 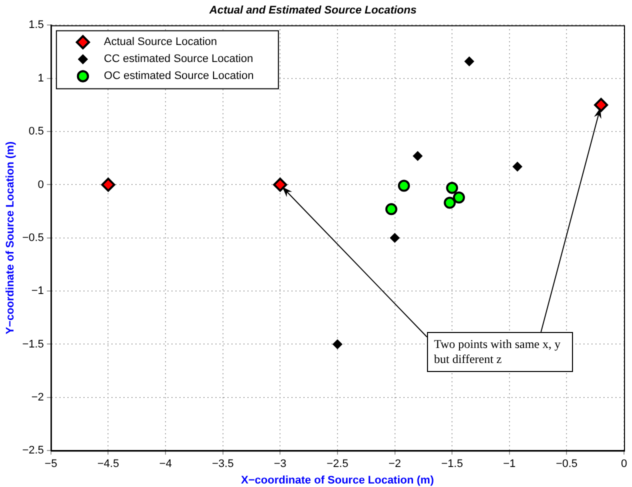 I want to click on y-tick-label: −2, so click(x=37, y=397).